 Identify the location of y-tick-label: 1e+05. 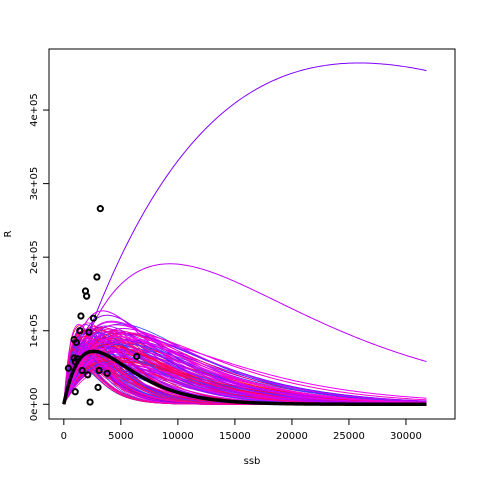
(34, 331).